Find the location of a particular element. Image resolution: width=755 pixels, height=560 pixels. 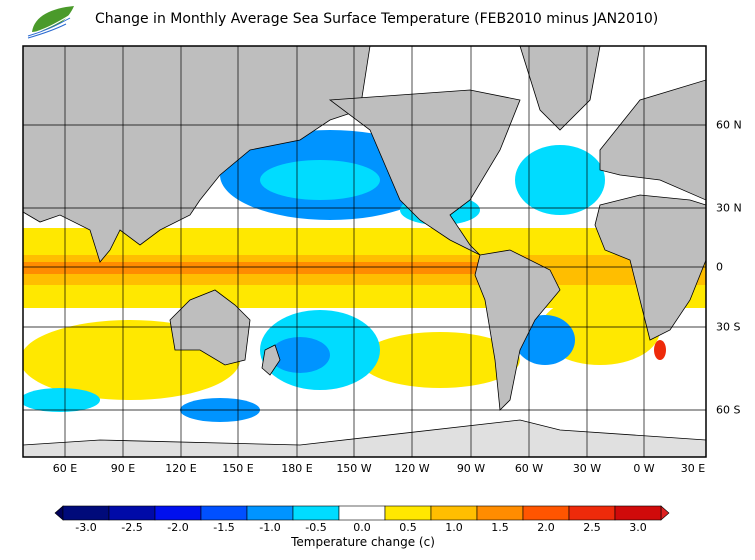

colorbar-over-arrow is located at coordinates (665, 513).